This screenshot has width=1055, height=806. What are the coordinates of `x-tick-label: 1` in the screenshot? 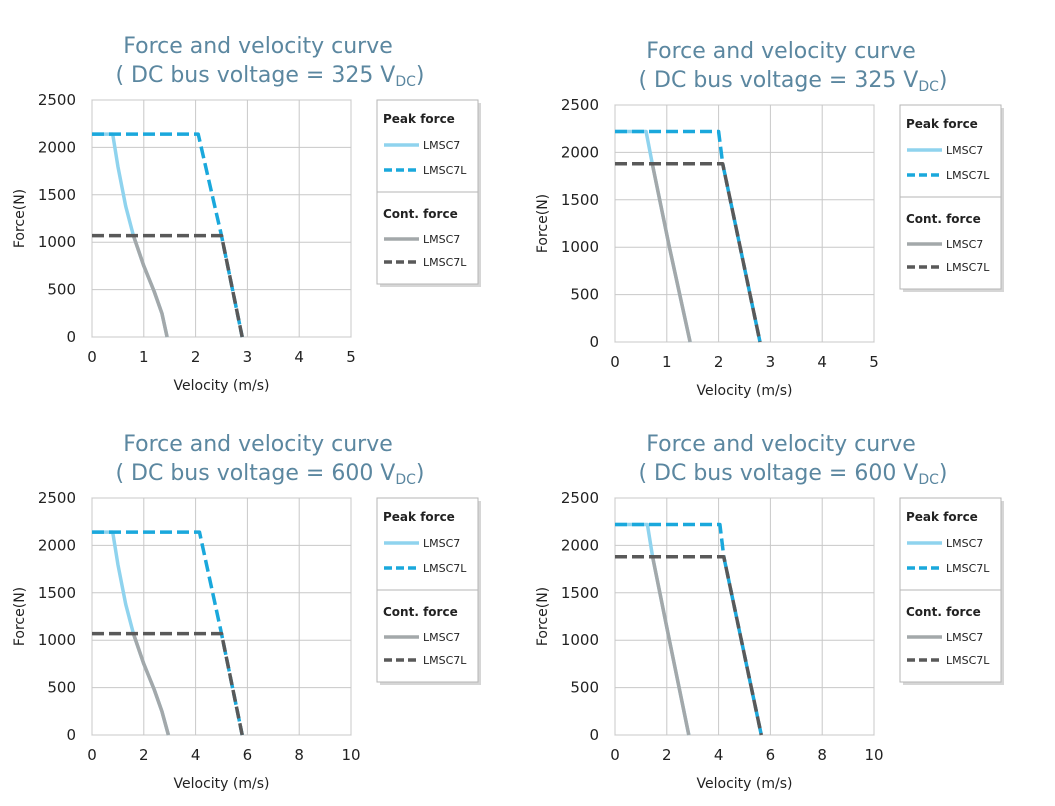 It's located at (144, 357).